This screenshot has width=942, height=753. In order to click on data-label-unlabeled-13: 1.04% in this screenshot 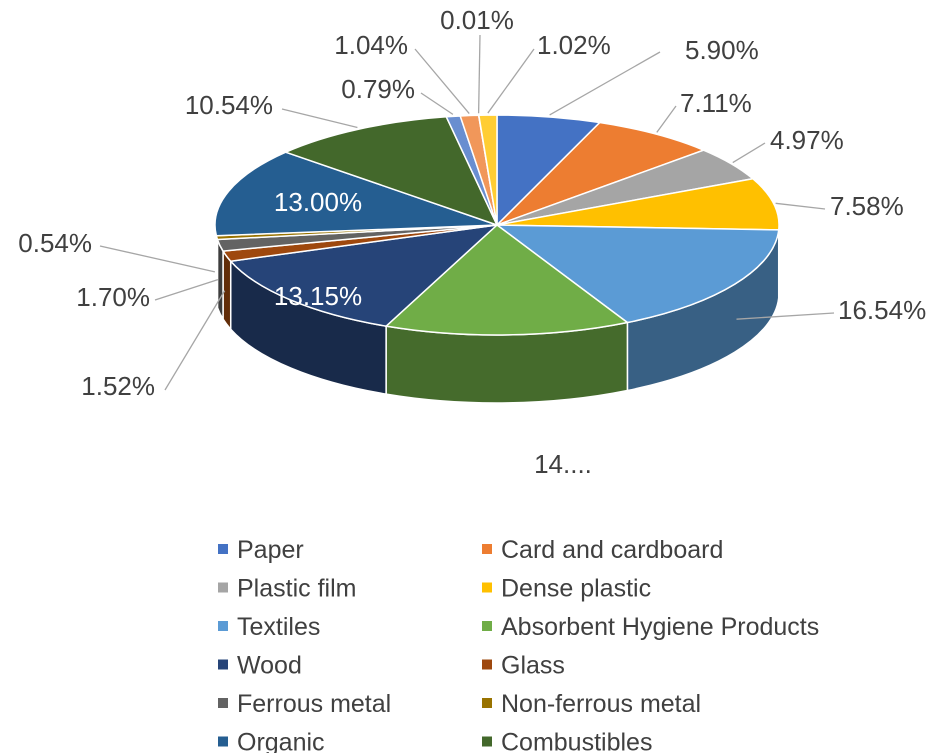, I will do `click(371, 45)`.